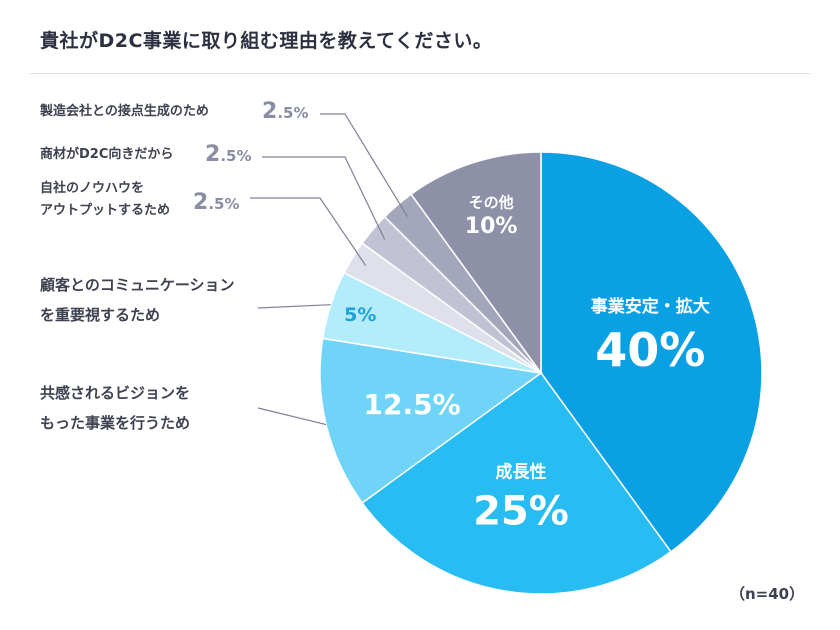 The width and height of the screenshot is (840, 630). I want to click on label-jisha: 自社のノウハウを アウトプットするため, so click(105, 199).